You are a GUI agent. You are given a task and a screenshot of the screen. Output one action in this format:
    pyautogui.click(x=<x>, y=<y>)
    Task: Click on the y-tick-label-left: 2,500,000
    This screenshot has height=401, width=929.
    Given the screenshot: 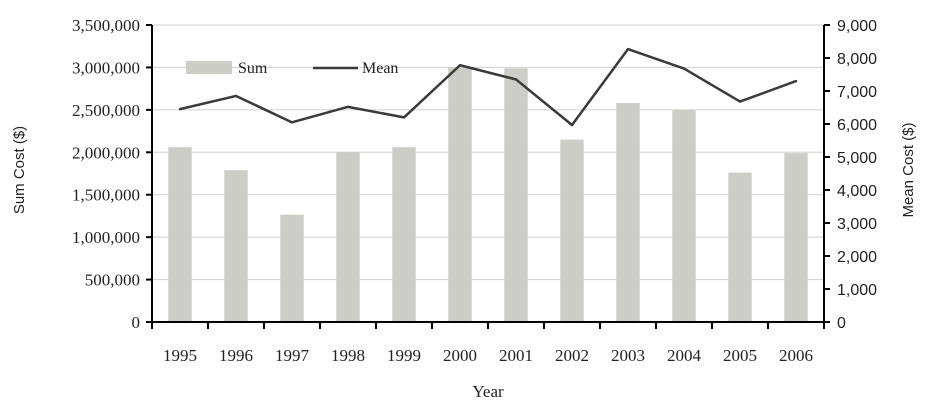 What is the action you would take?
    pyautogui.click(x=106, y=110)
    